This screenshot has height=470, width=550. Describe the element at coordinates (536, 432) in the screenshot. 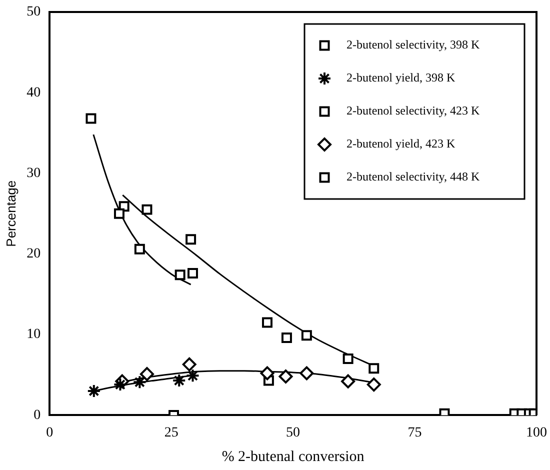

I see `x-tick-label: 100` at that location.